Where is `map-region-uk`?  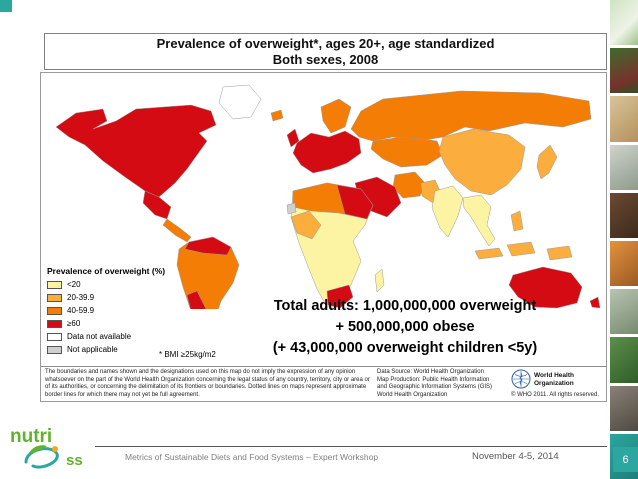 map-region-uk is located at coordinates (293, 138).